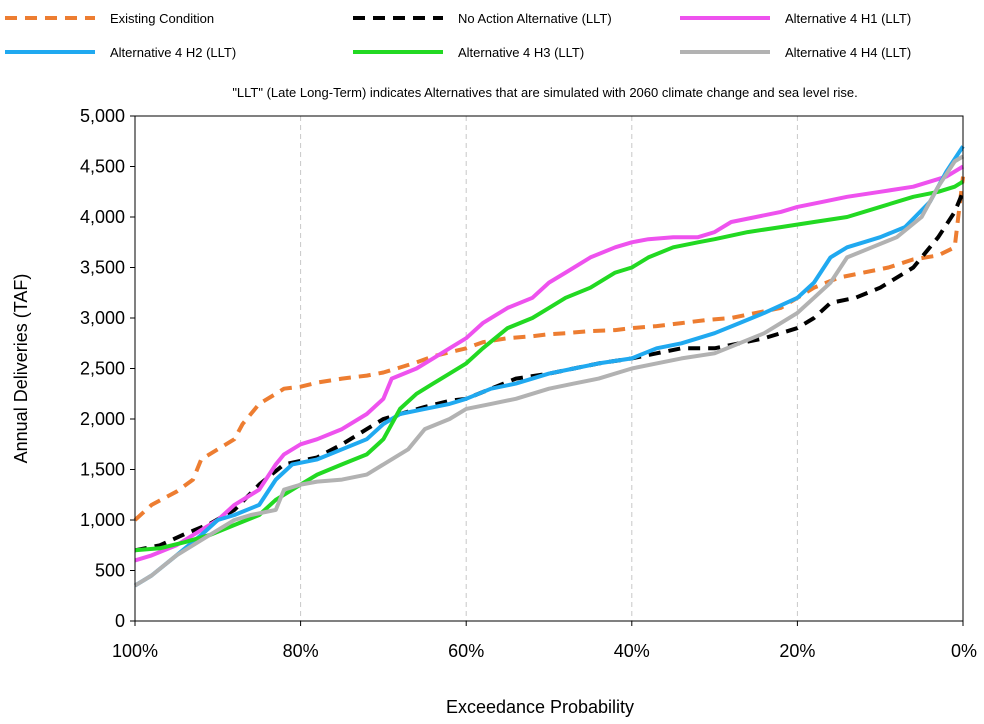 The height and width of the screenshot is (724, 984). What do you see at coordinates (102, 520) in the screenshot?
I see `y-tick-label: 1,000` at bounding box center [102, 520].